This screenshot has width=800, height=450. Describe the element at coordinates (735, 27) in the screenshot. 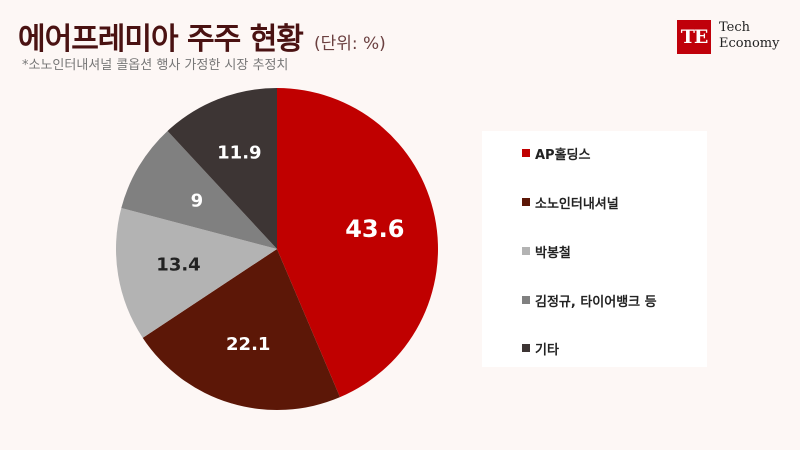

I see `logo-line-1: Tech` at that location.